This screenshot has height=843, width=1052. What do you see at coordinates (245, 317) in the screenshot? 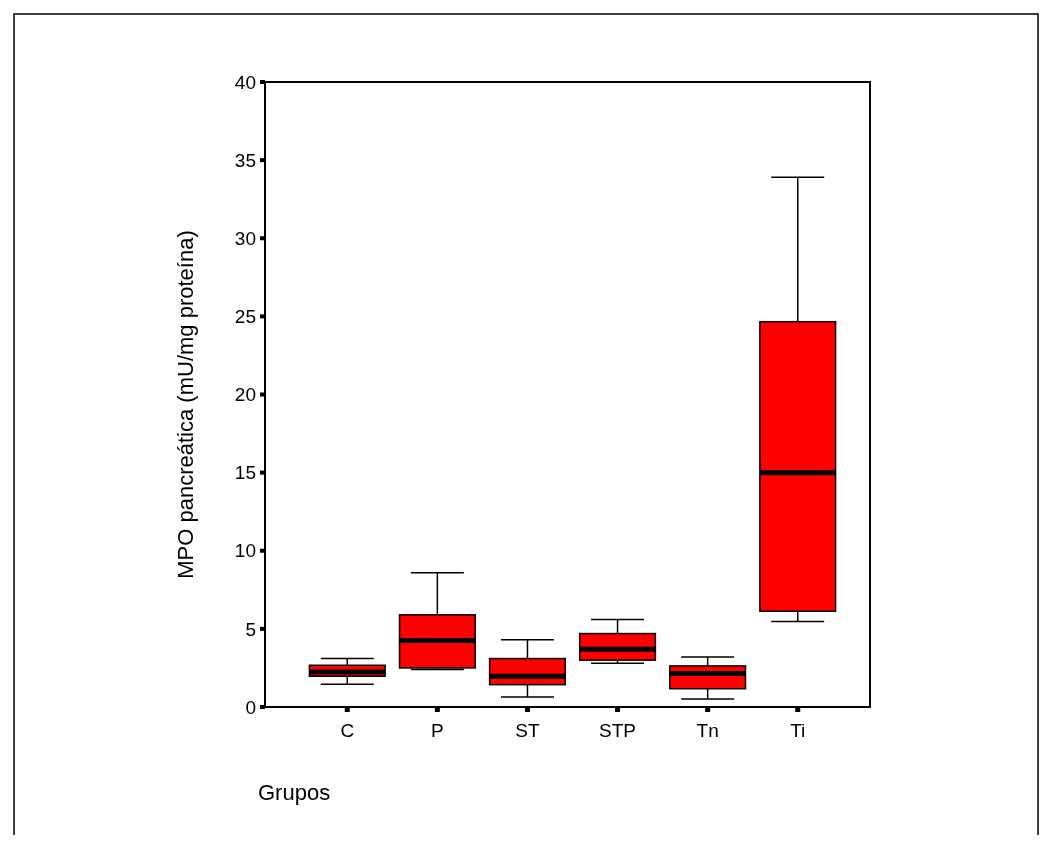
I see `y-tick-label: 25` at bounding box center [245, 317].